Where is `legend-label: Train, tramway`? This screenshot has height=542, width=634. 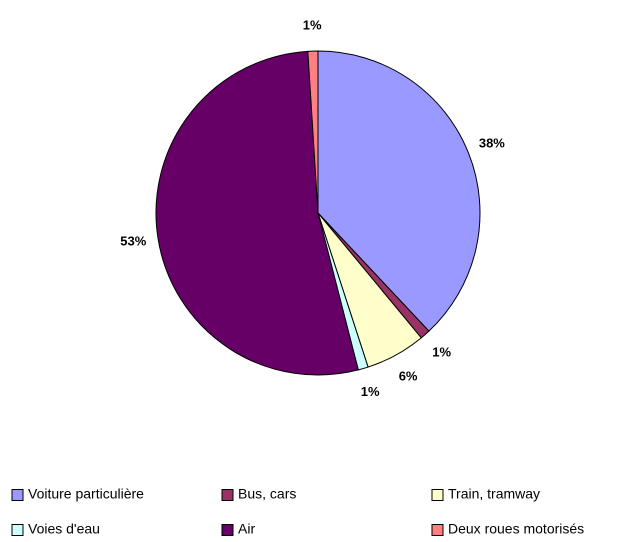
legend-label: Train, tramway is located at coordinates (494, 494).